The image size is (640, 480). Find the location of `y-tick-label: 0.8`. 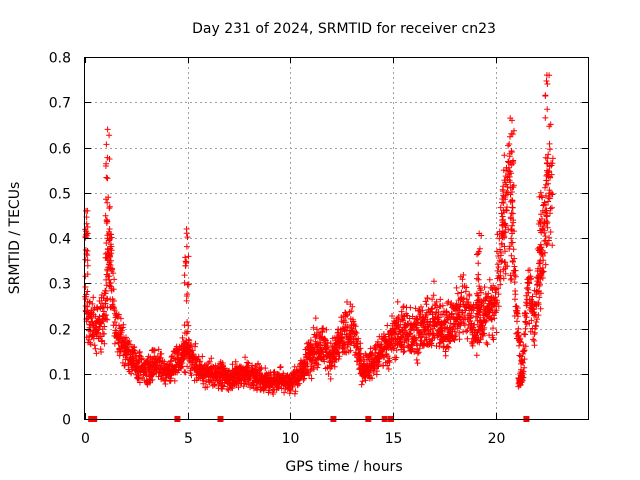

y-tick-label: 0.8 is located at coordinates (60, 59).